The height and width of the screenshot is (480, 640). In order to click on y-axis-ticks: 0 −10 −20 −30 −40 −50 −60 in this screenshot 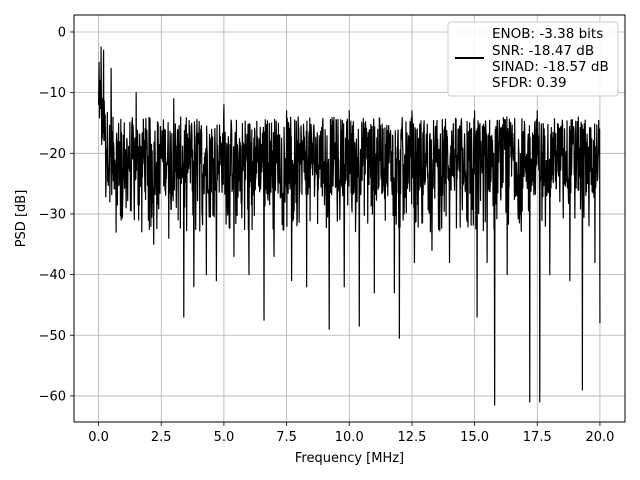, I will do `click(56, 214)`.